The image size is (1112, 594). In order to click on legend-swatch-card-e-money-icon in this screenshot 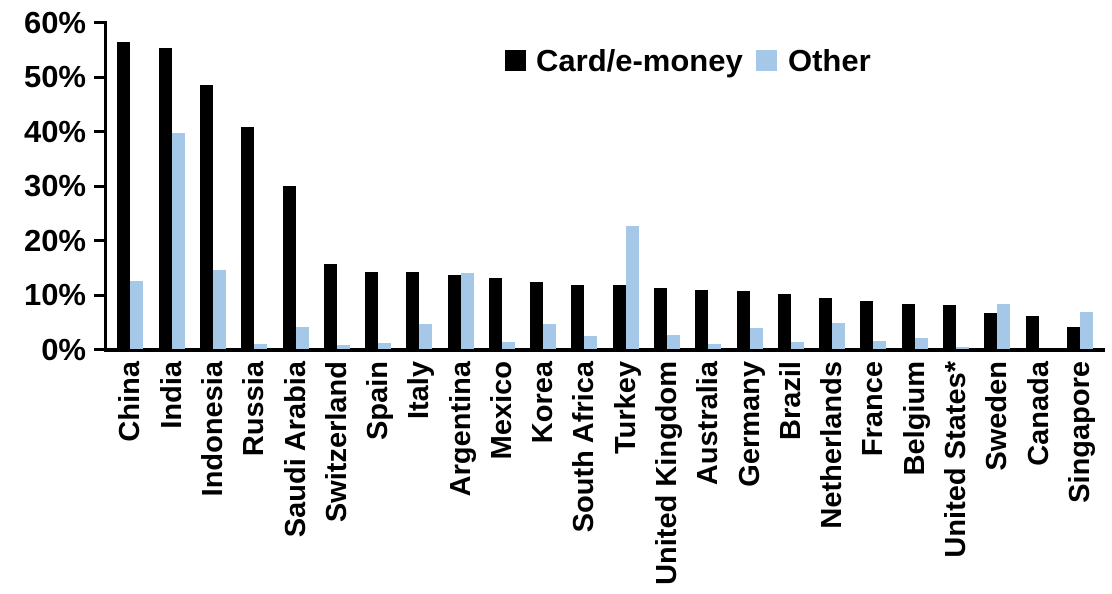, I will do `click(515, 60)`.